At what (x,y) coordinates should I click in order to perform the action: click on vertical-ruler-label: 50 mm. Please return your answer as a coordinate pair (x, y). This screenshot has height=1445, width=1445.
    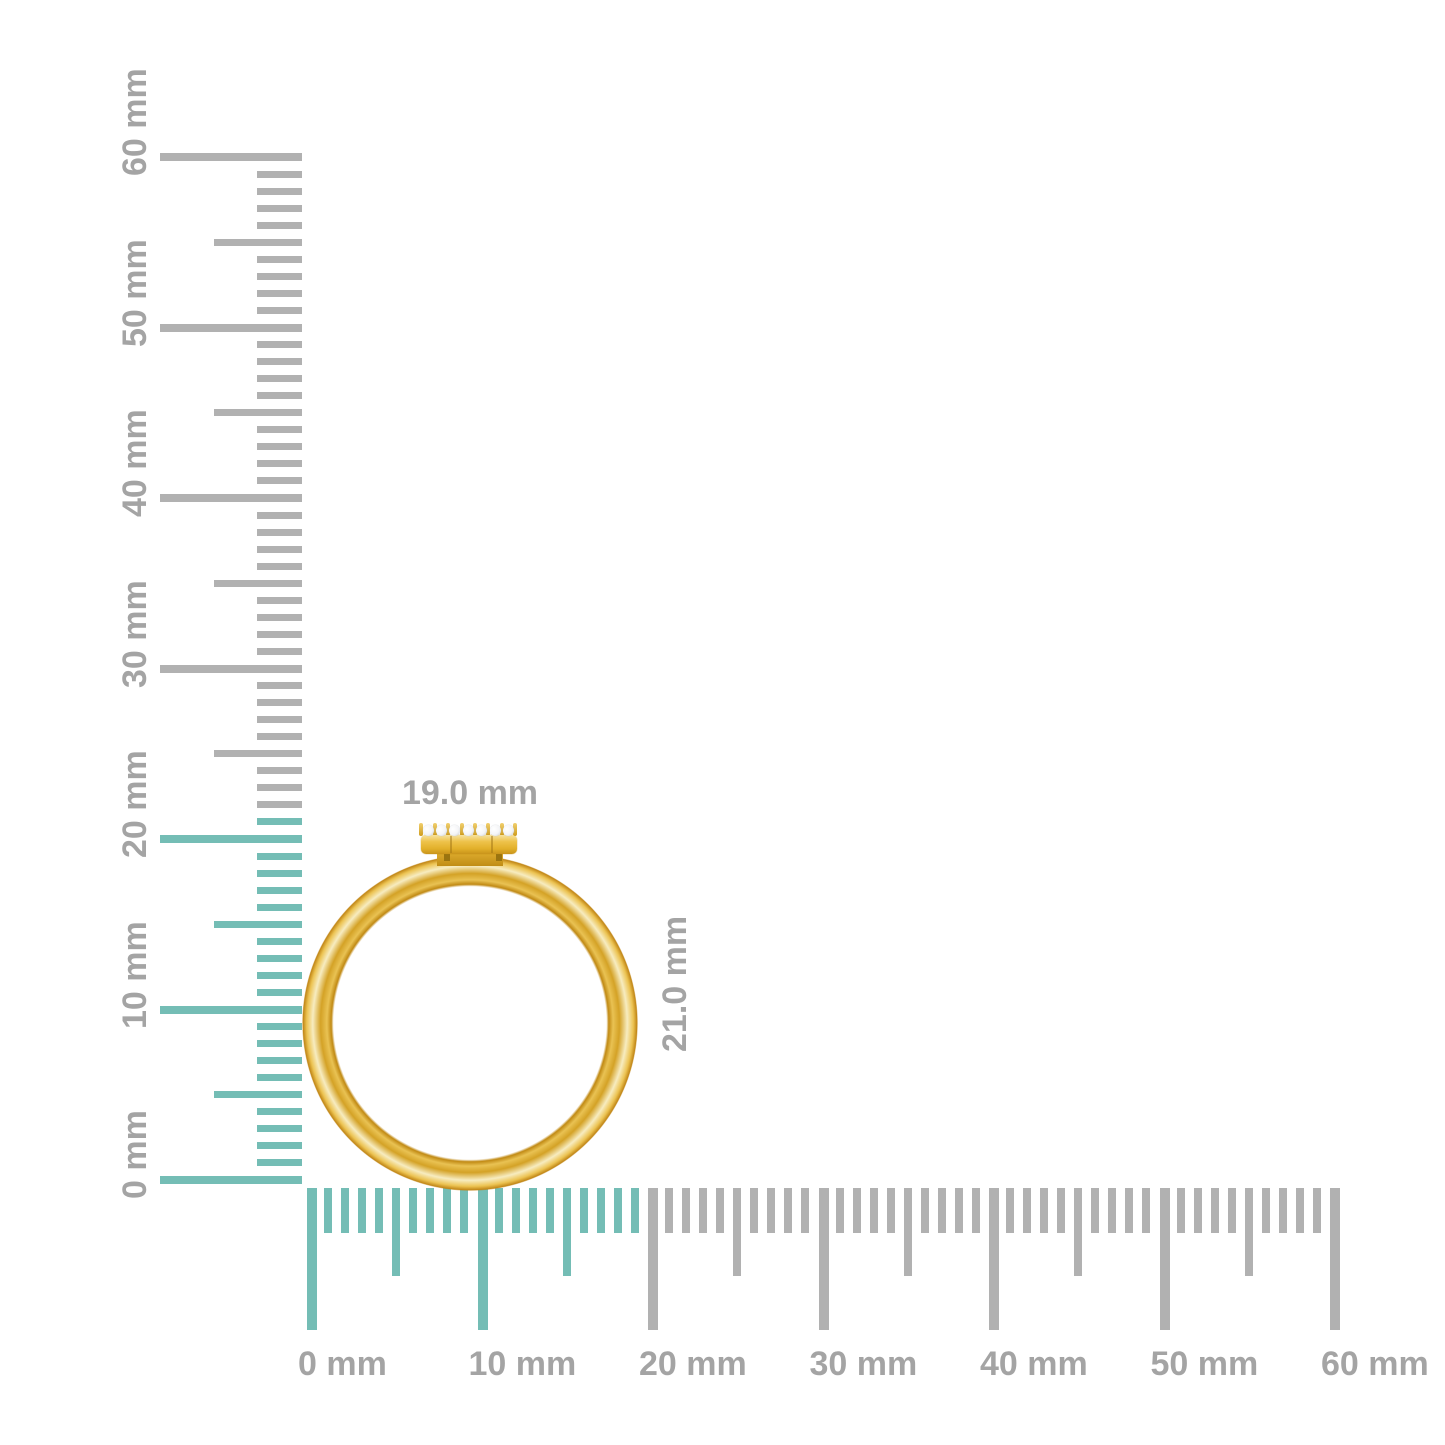
    Looking at the image, I should click on (135, 292).